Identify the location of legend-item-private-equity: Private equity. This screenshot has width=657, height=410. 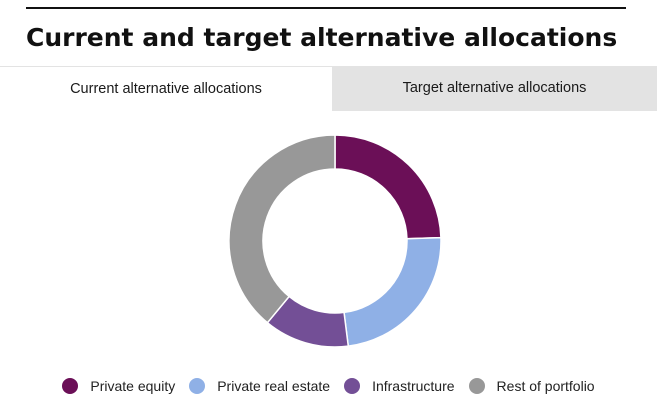
(118, 386).